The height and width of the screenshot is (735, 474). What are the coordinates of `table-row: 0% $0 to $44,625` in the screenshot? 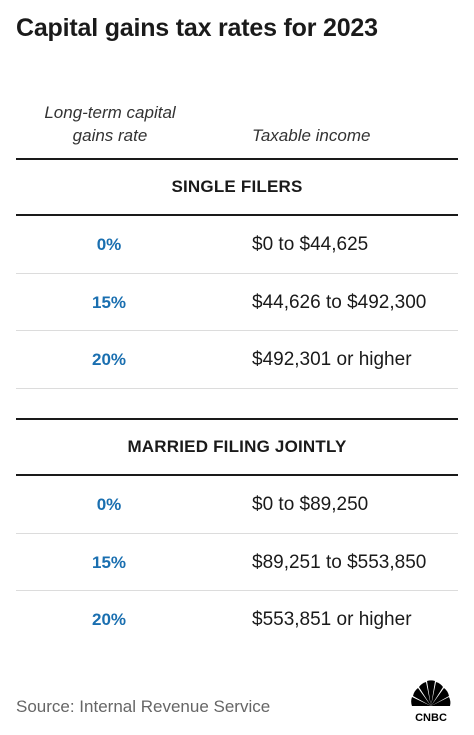 It's located at (237, 244).